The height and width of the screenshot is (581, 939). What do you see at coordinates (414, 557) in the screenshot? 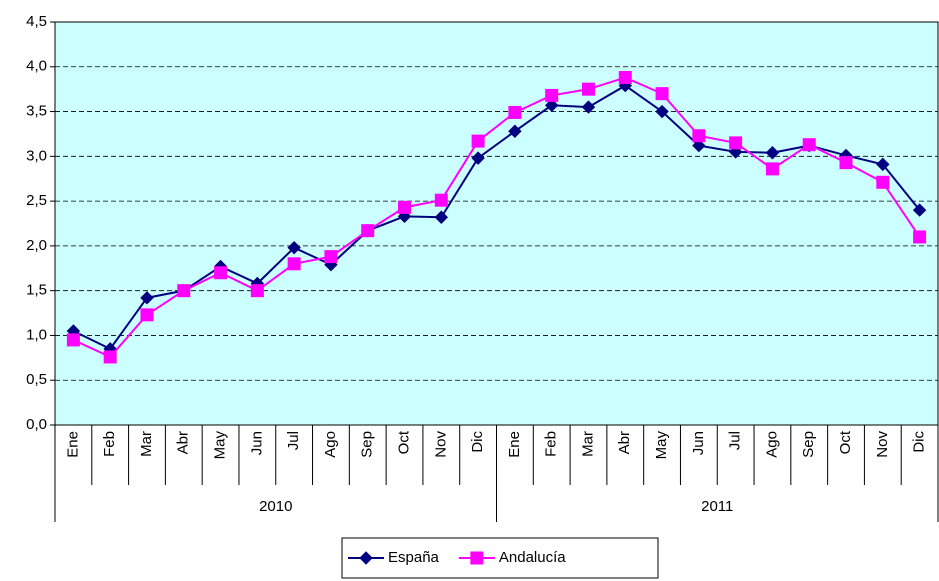
I see `legend-label: España` at bounding box center [414, 557].